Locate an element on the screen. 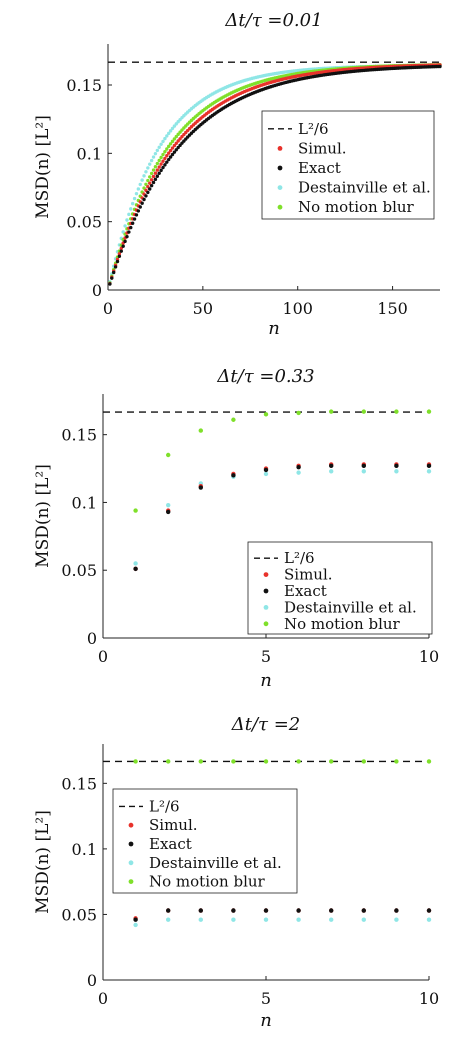 This screenshot has width=474, height=1047. y-tick-label: 0.05 is located at coordinates (79, 914).